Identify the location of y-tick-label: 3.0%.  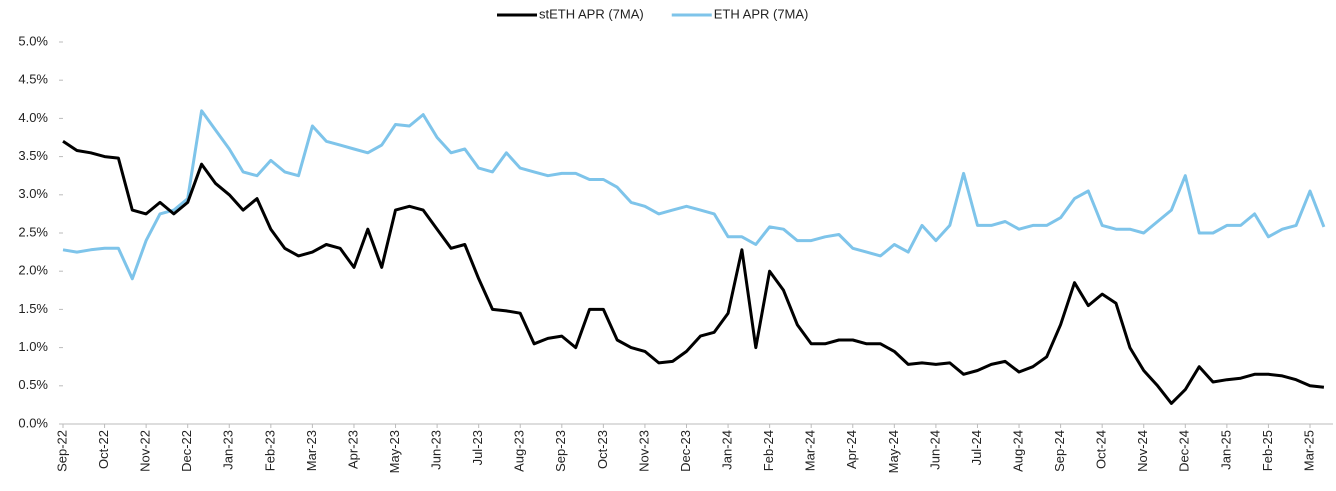
(33, 193).